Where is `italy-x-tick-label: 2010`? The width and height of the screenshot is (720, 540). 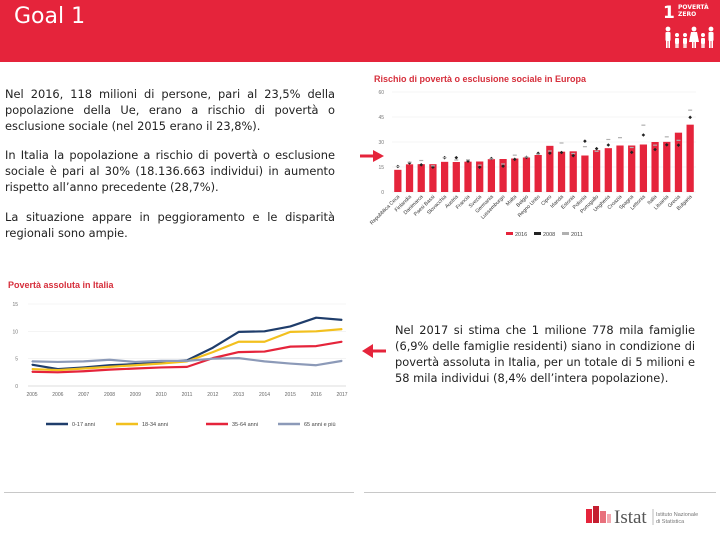 italy-x-tick-label: 2010 is located at coordinates (161, 395).